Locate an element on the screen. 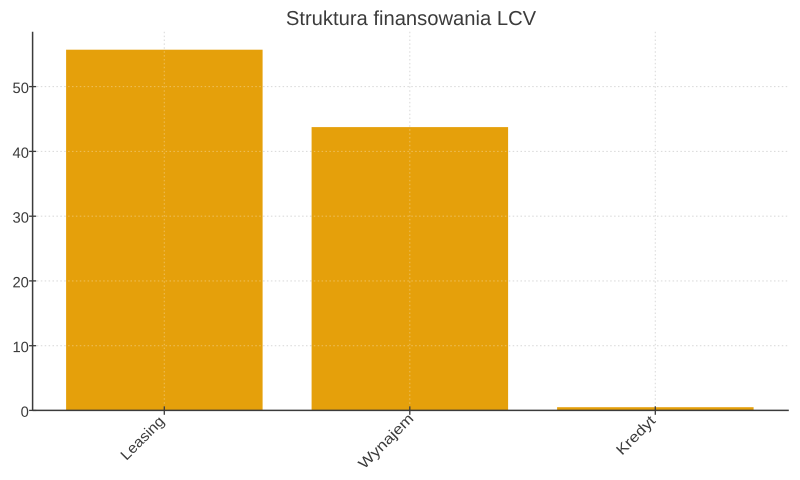  svg-text: Struktura finansowania LCV is located at coordinates (411, 19).